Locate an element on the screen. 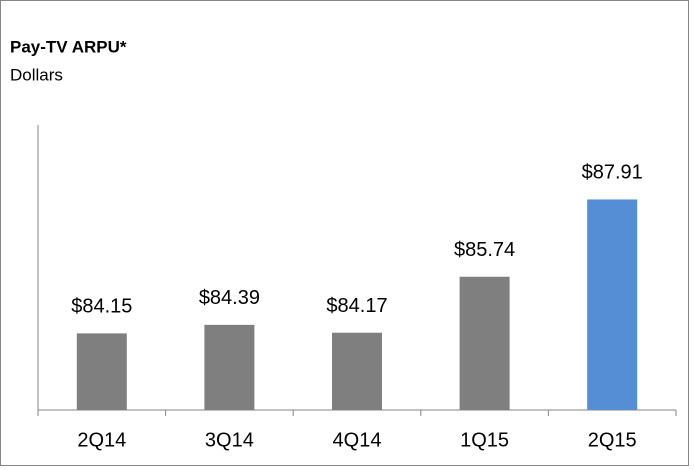 The image size is (695, 470). x-tick-label: 3Q14 is located at coordinates (229, 440).